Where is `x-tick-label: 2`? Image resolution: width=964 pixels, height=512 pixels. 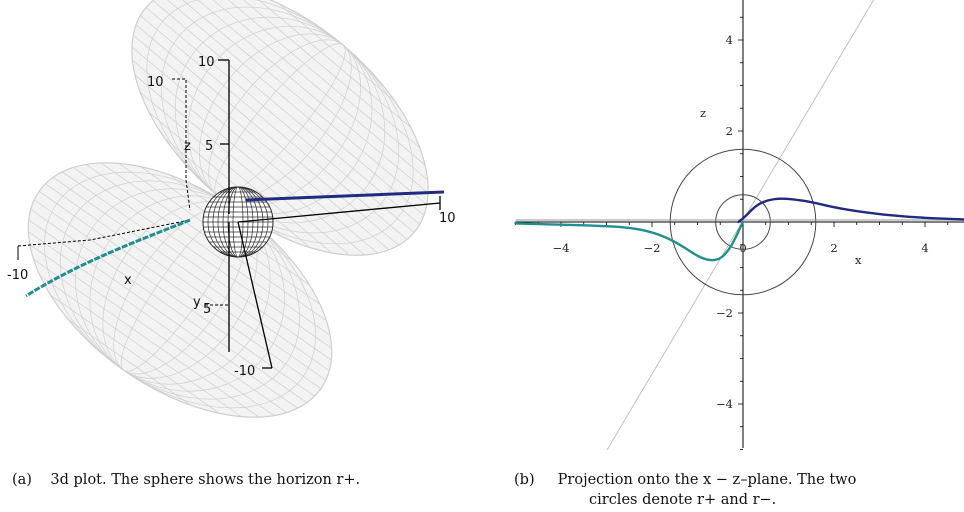
x-tick-label: 2 is located at coordinates (833, 248).